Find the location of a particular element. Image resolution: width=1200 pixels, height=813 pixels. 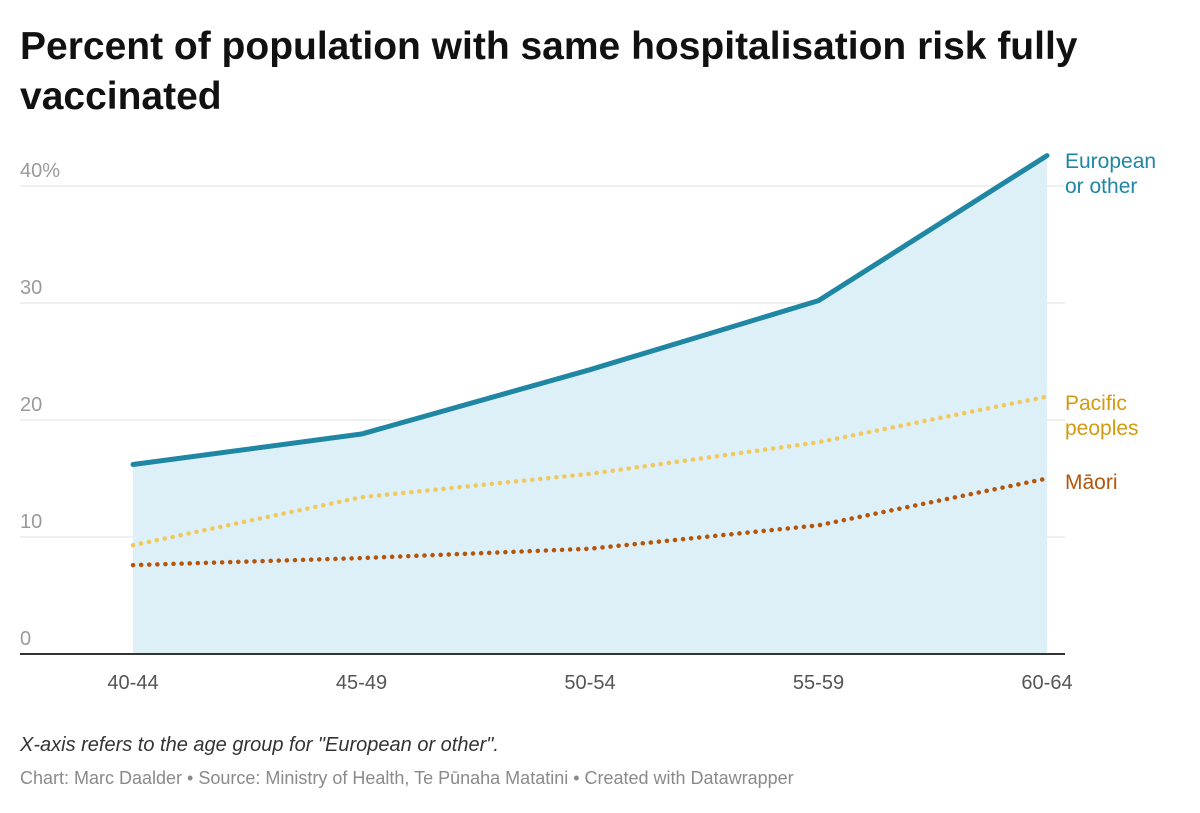

y-tick-label: 30 is located at coordinates (31, 288).